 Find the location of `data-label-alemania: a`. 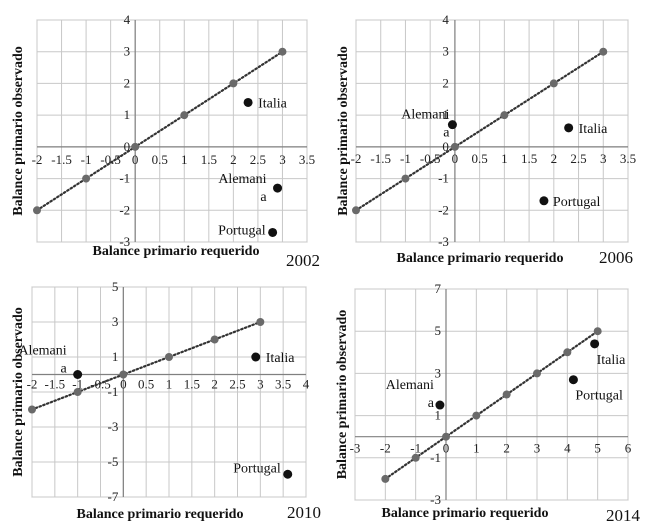

data-label-alemania: a is located at coordinates (431, 403).